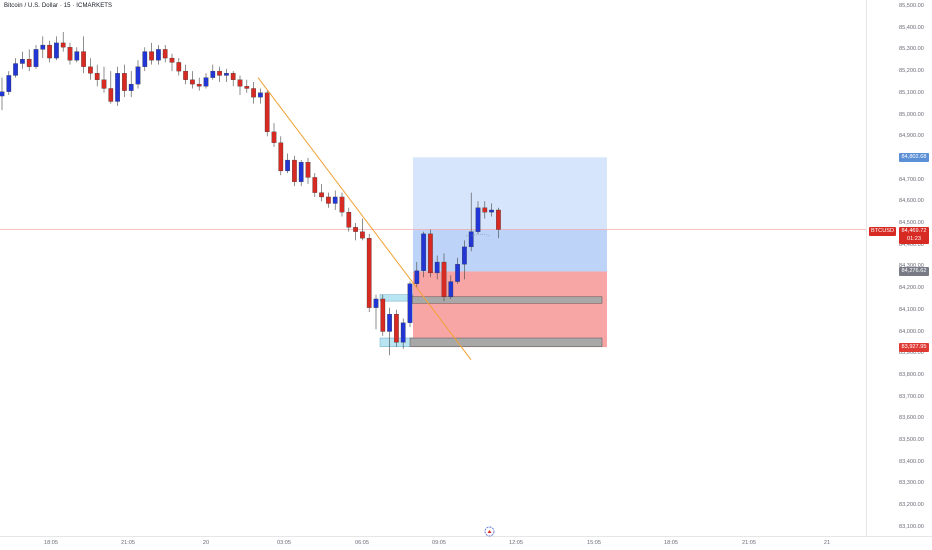  Describe the element at coordinates (914, 157) in the screenshot. I see `target-price-tag: 84,802.68` at that location.